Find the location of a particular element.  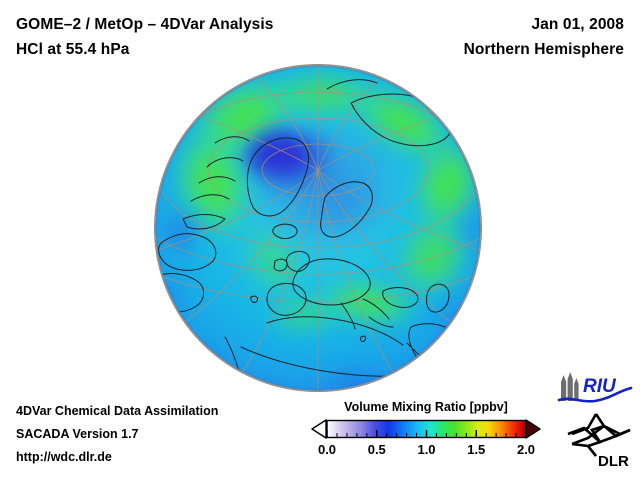

colorbar-svg is located at coordinates (426, 429).